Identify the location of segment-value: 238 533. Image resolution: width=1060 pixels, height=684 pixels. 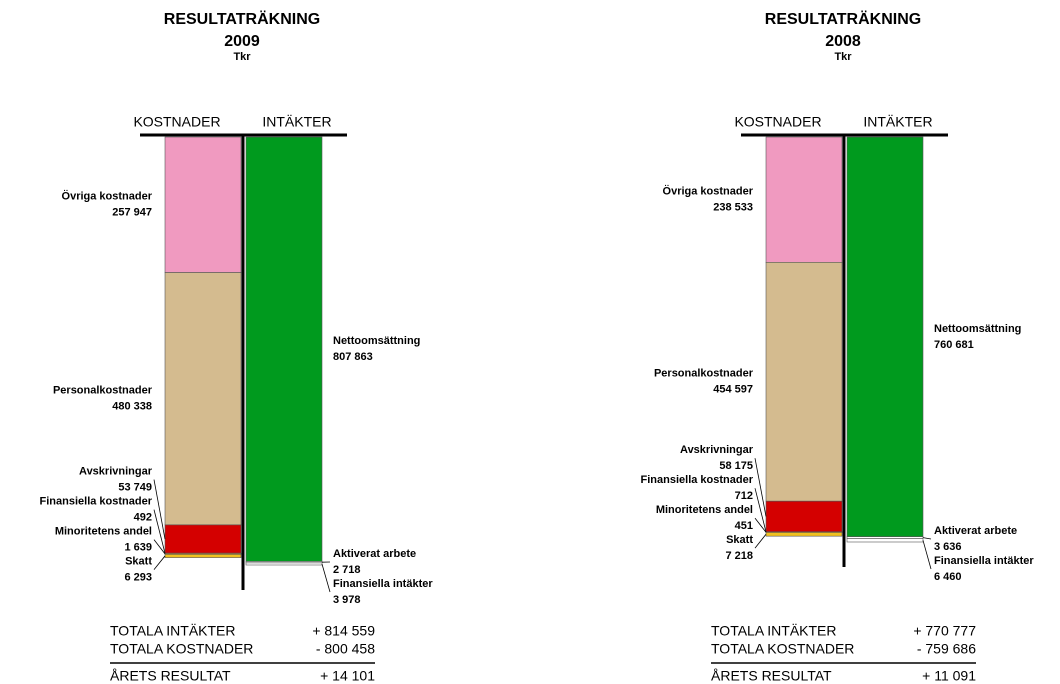
(733, 208).